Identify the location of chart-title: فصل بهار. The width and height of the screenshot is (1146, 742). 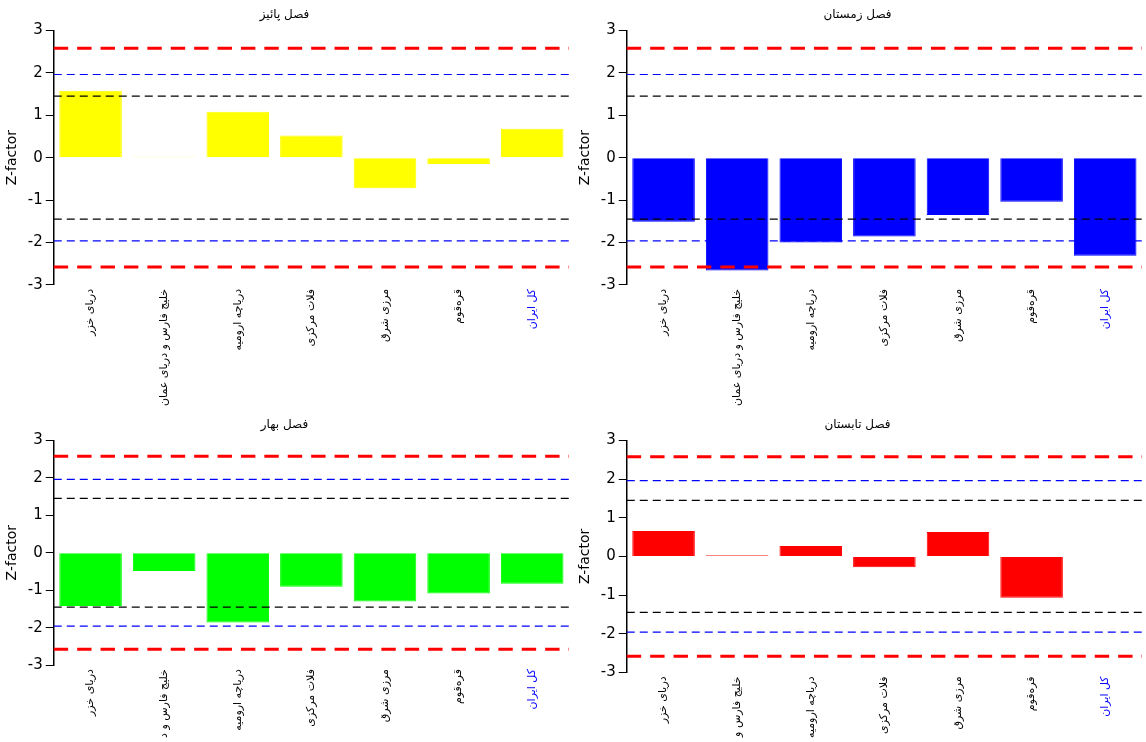
(284, 425).